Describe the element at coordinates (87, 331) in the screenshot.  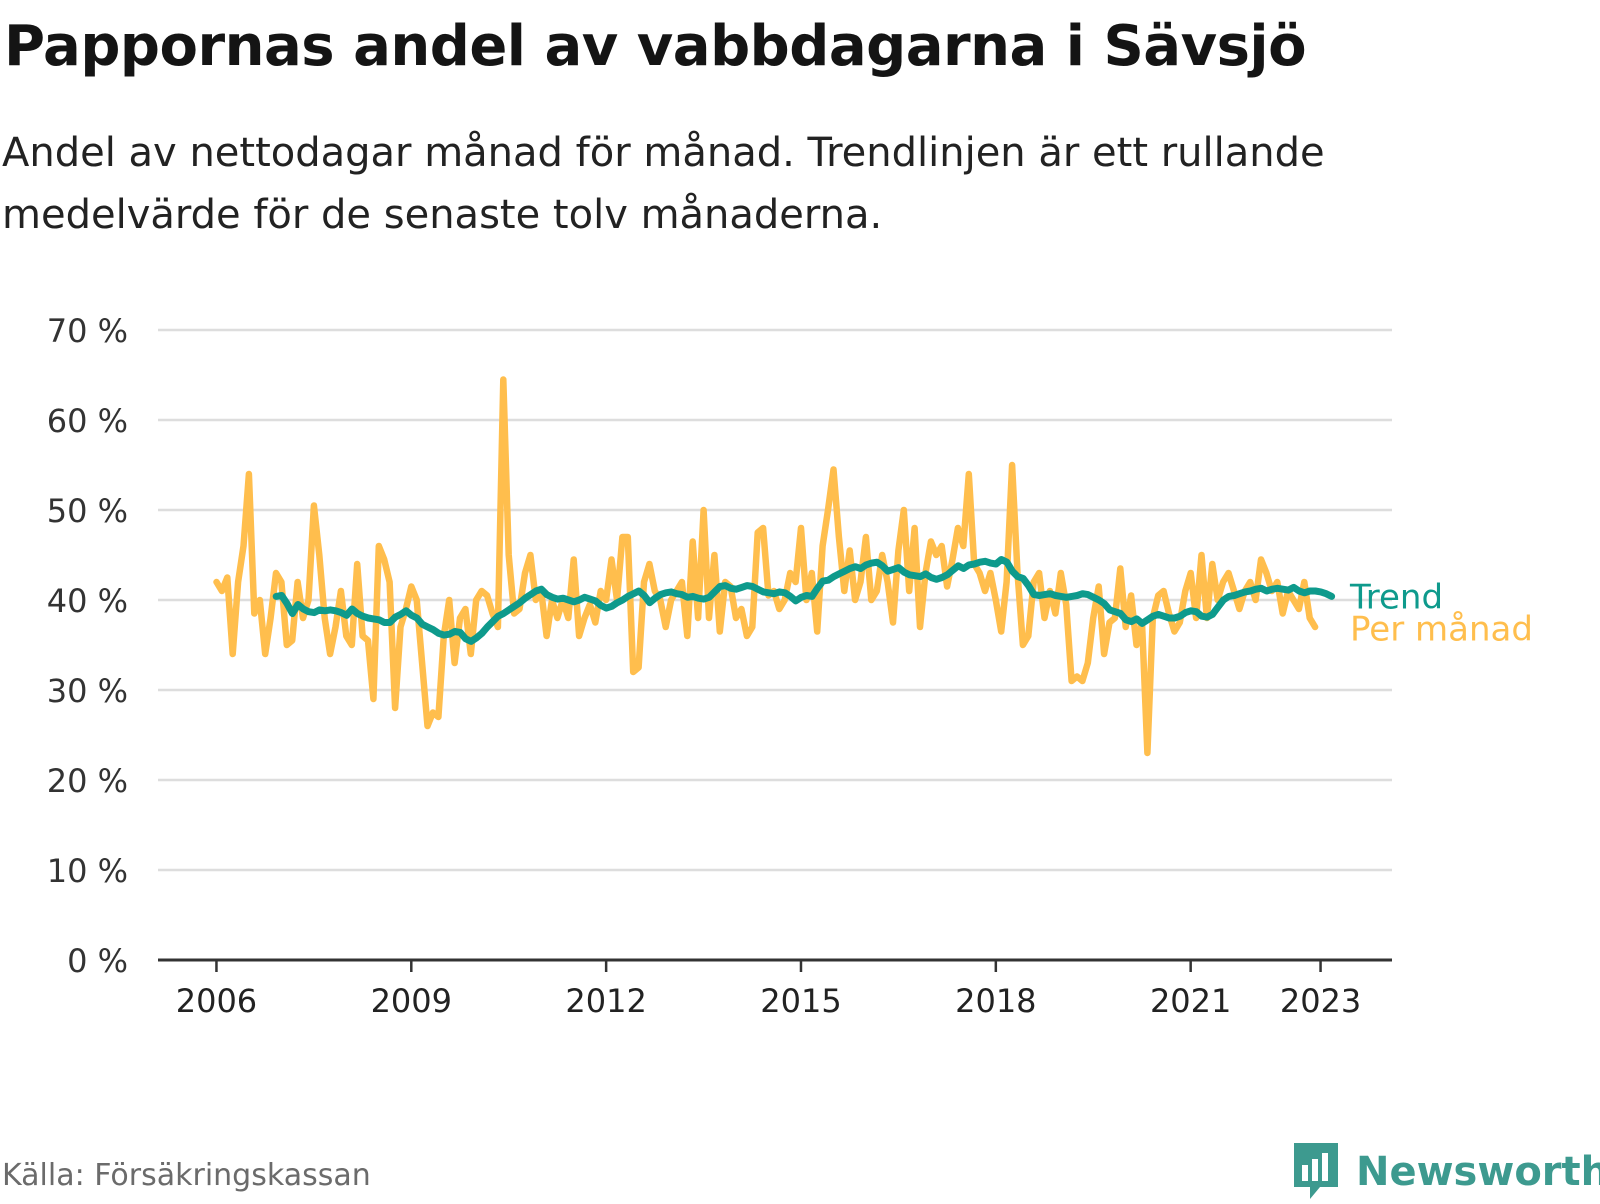
I see `y-tick-label: 70 %` at that location.